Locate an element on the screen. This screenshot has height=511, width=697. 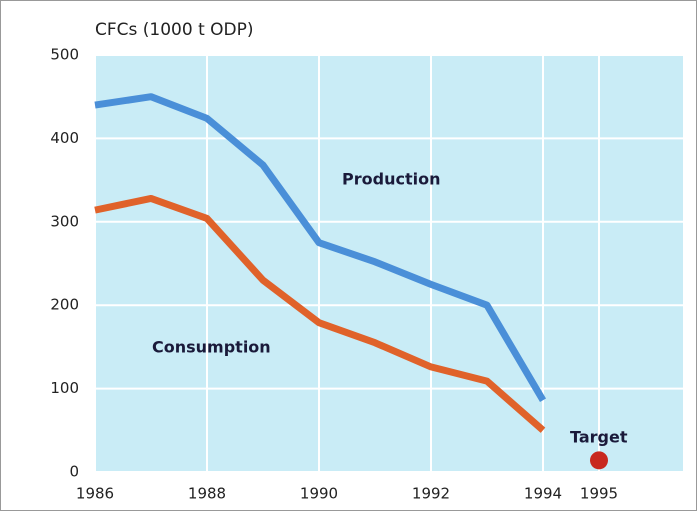
y-tick-label: 300 is located at coordinates (64, 221).